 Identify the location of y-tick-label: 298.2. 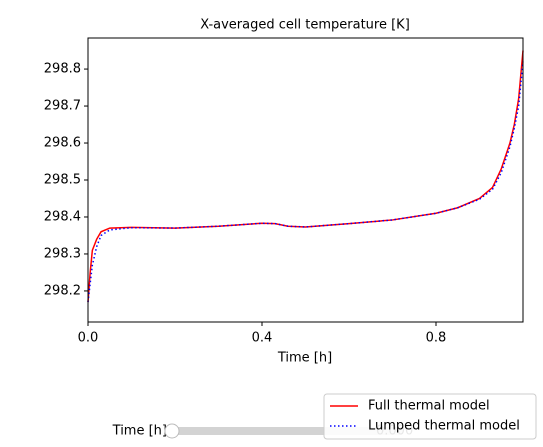
(62, 290).